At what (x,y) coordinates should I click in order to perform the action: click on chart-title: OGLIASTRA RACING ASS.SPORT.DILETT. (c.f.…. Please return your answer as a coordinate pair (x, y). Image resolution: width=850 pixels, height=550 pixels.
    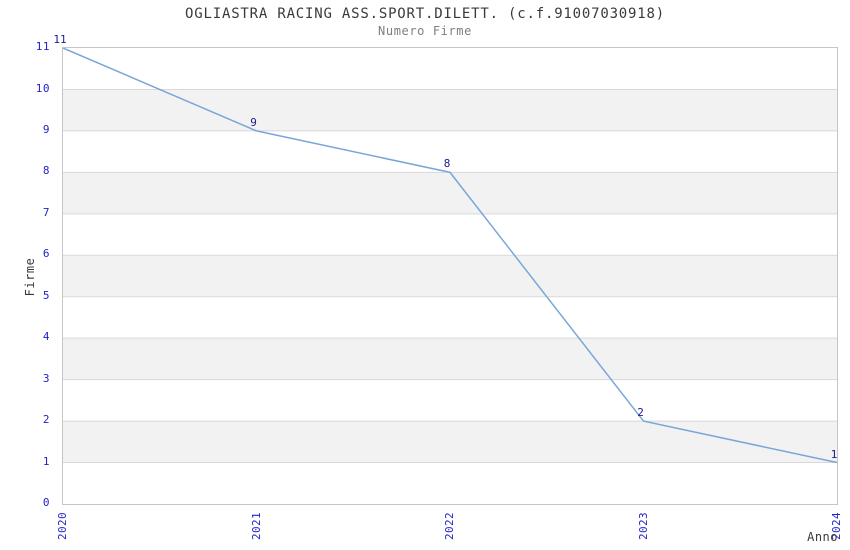
    Looking at the image, I should click on (425, 14).